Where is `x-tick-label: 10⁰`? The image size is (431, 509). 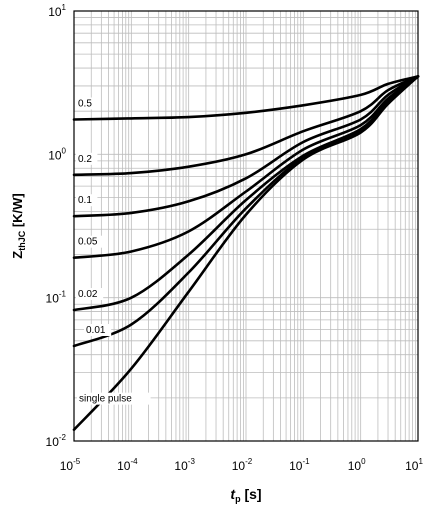 x-tick-label: 10⁰ is located at coordinates (357, 465).